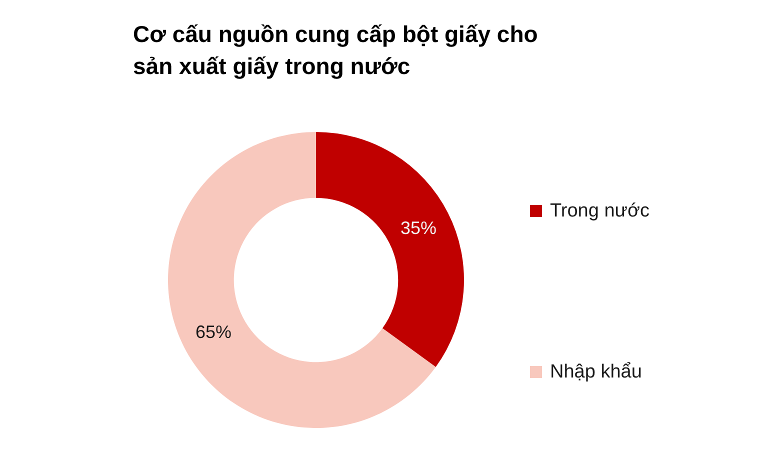 The height and width of the screenshot is (468, 781). Describe the element at coordinates (213, 332) in the screenshot. I see `data-label: 65%` at that location.